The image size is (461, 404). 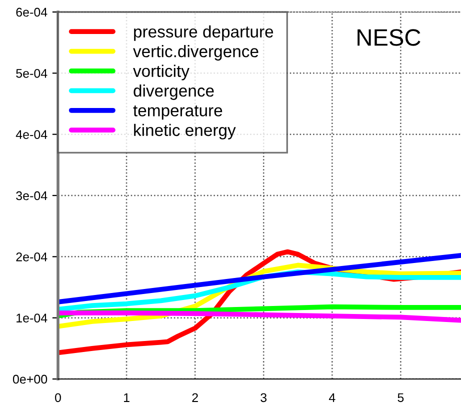 I want to click on y-tick-label: 6e-04, so click(x=32, y=12).